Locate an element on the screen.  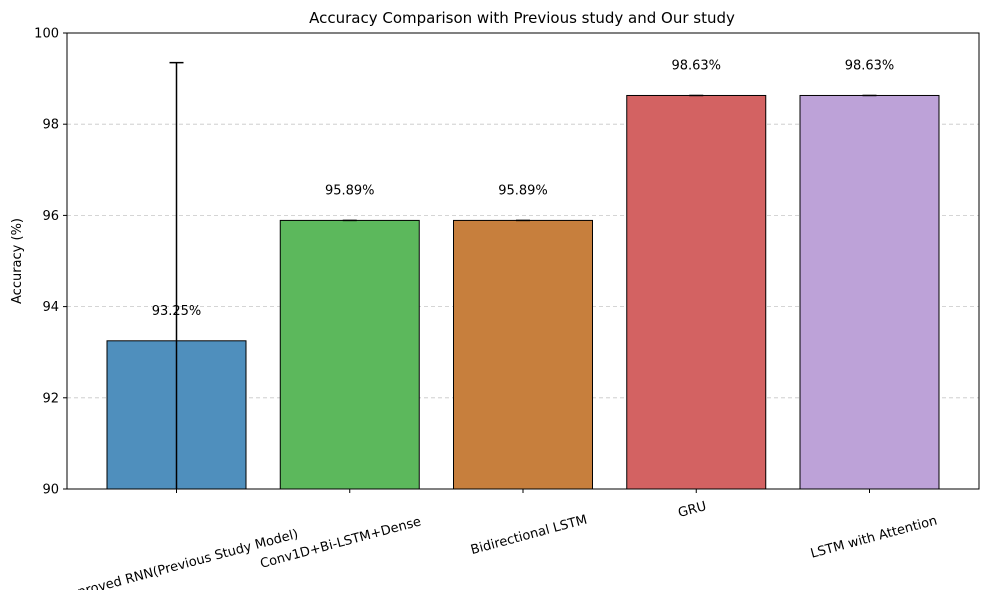
y-tick-label: 96 is located at coordinates (50, 216).